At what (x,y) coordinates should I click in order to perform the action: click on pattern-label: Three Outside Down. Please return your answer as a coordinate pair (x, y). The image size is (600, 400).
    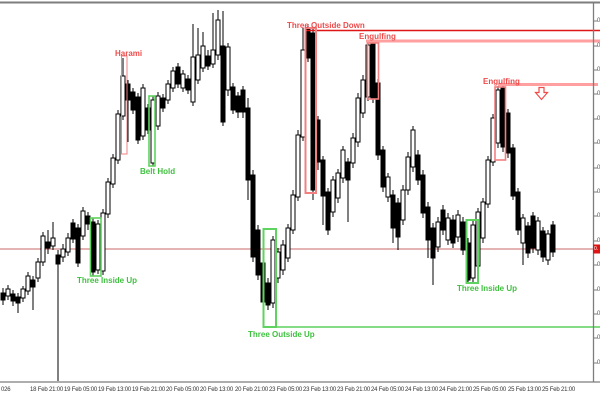
    Looking at the image, I should click on (326, 25).